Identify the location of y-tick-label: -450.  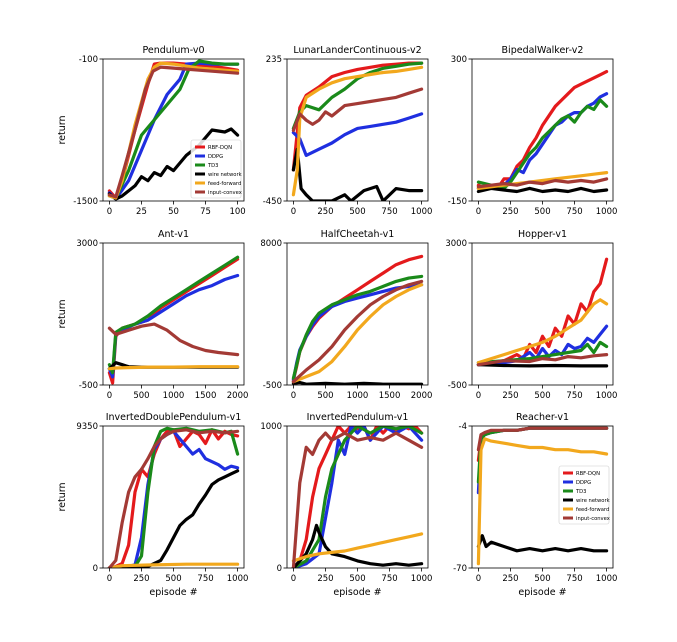
(272, 202).